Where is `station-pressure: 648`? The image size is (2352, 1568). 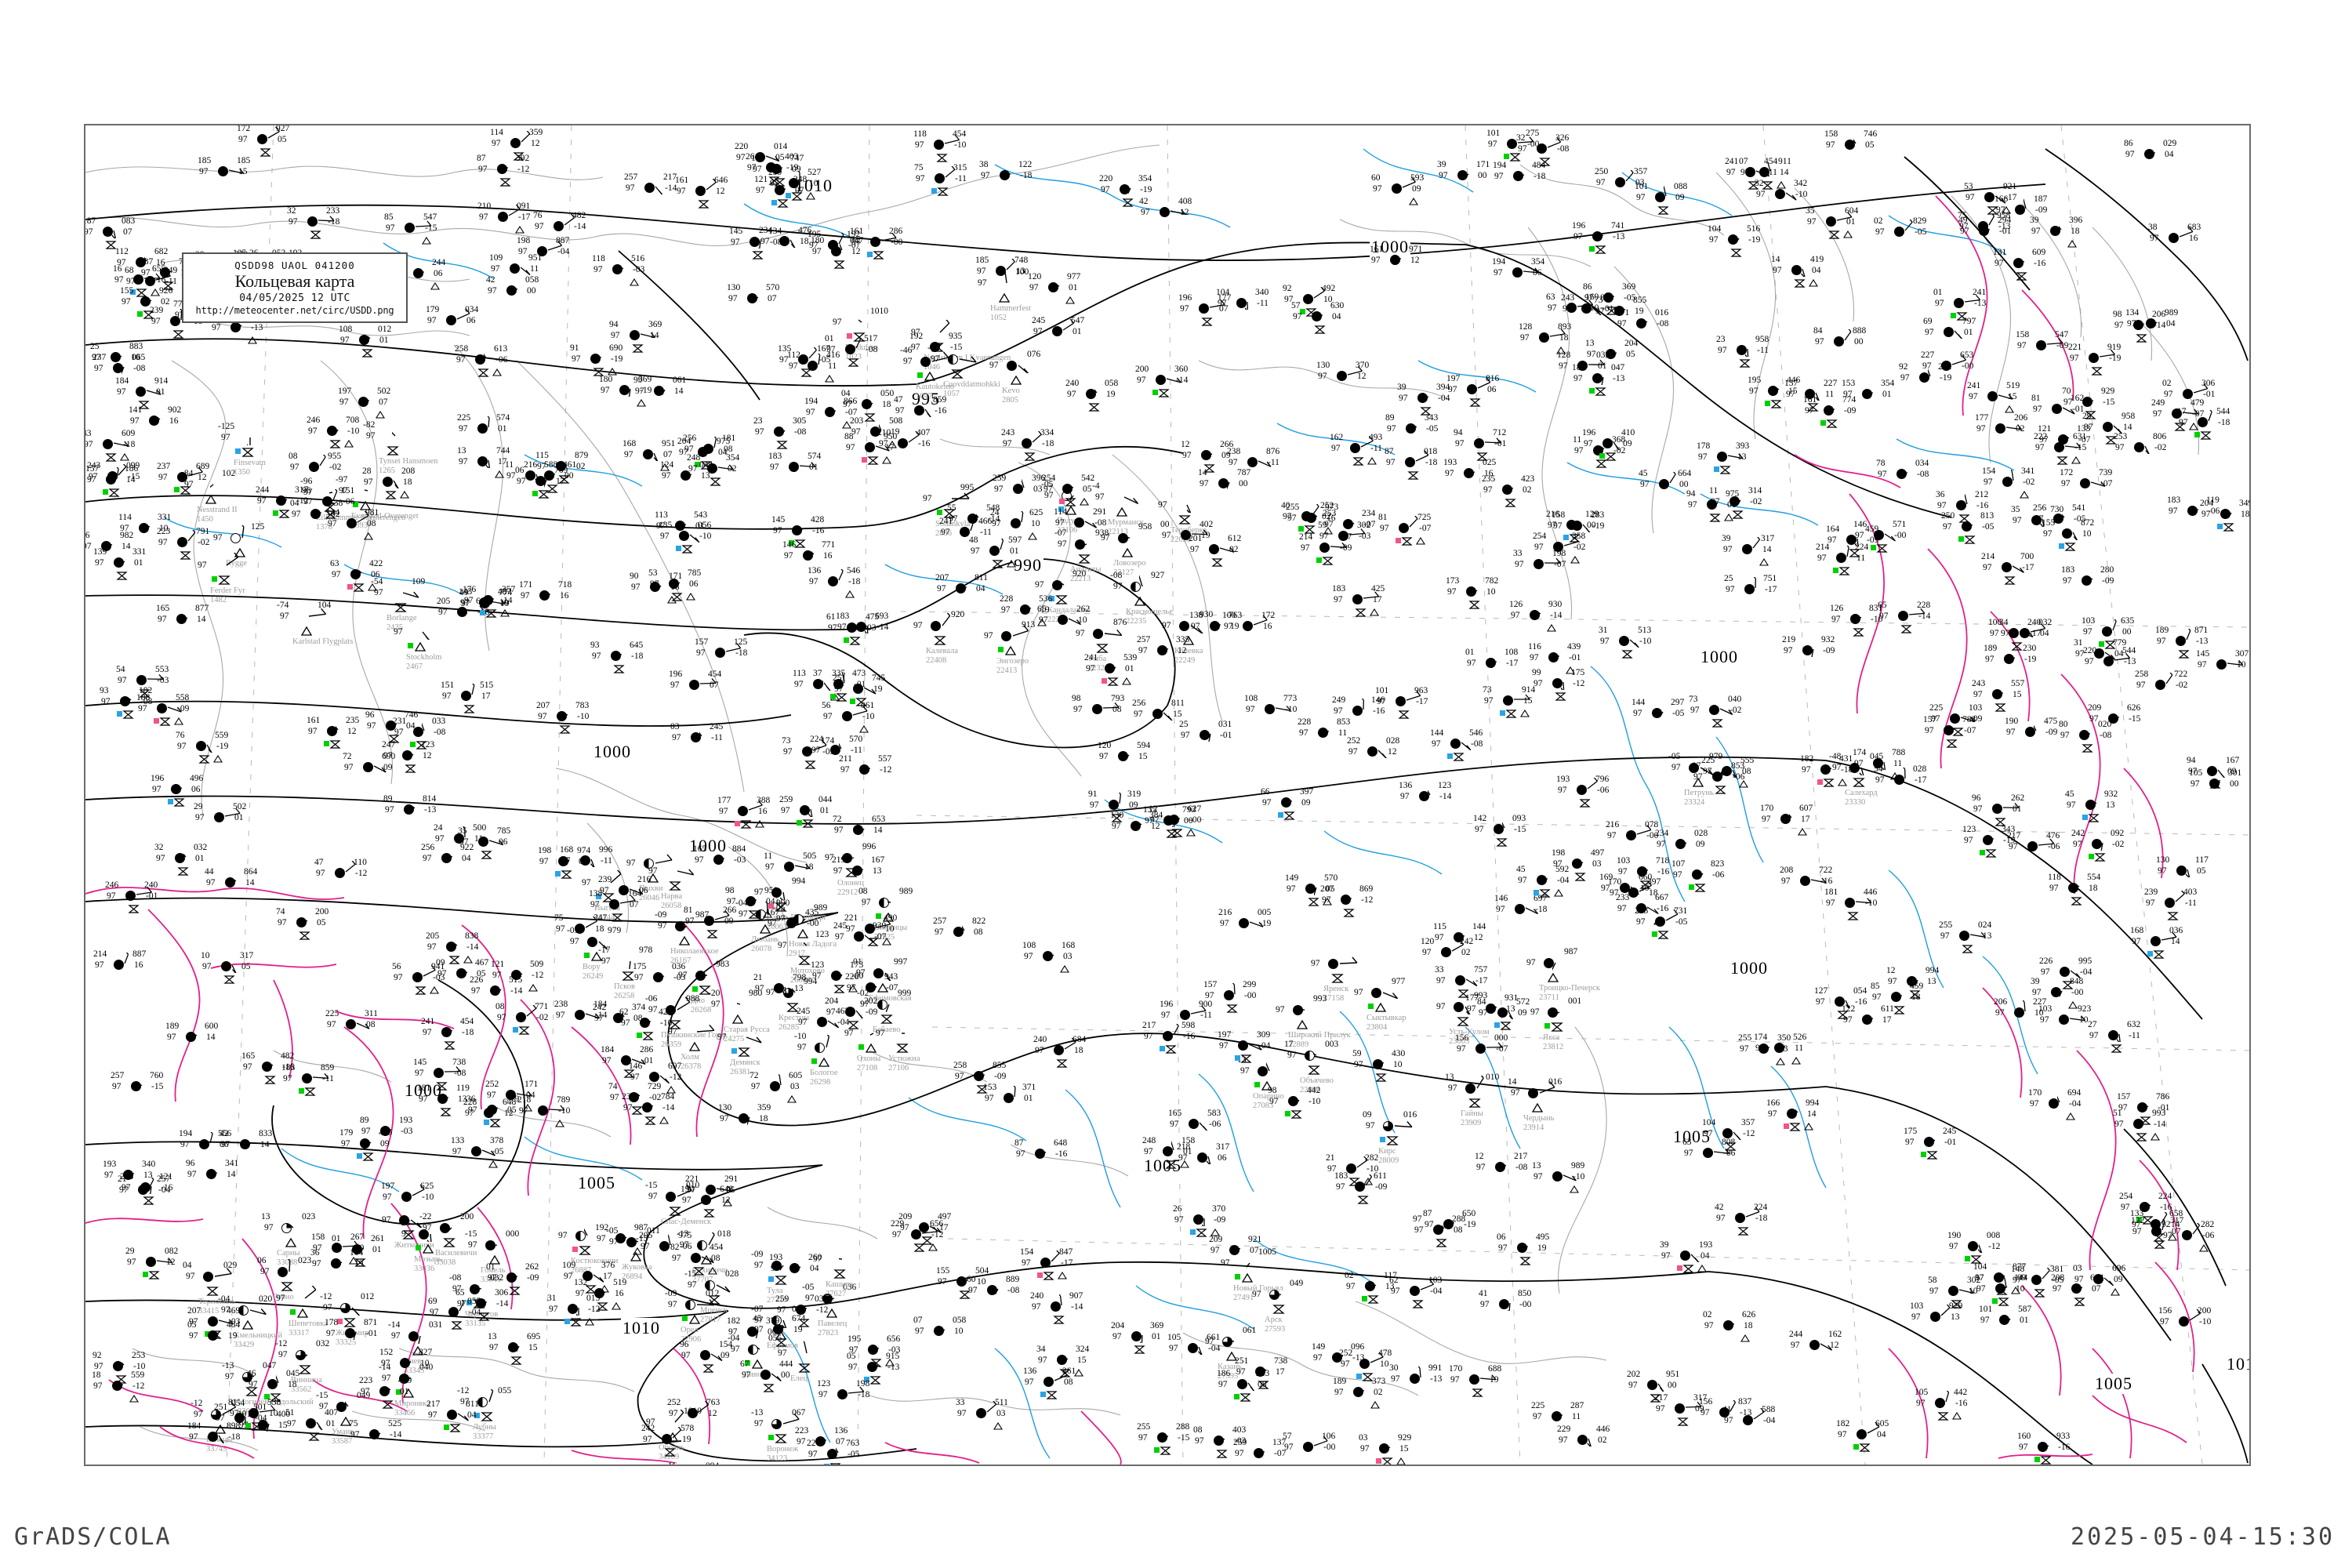 station-pressure: 648 is located at coordinates (1060, 1143).